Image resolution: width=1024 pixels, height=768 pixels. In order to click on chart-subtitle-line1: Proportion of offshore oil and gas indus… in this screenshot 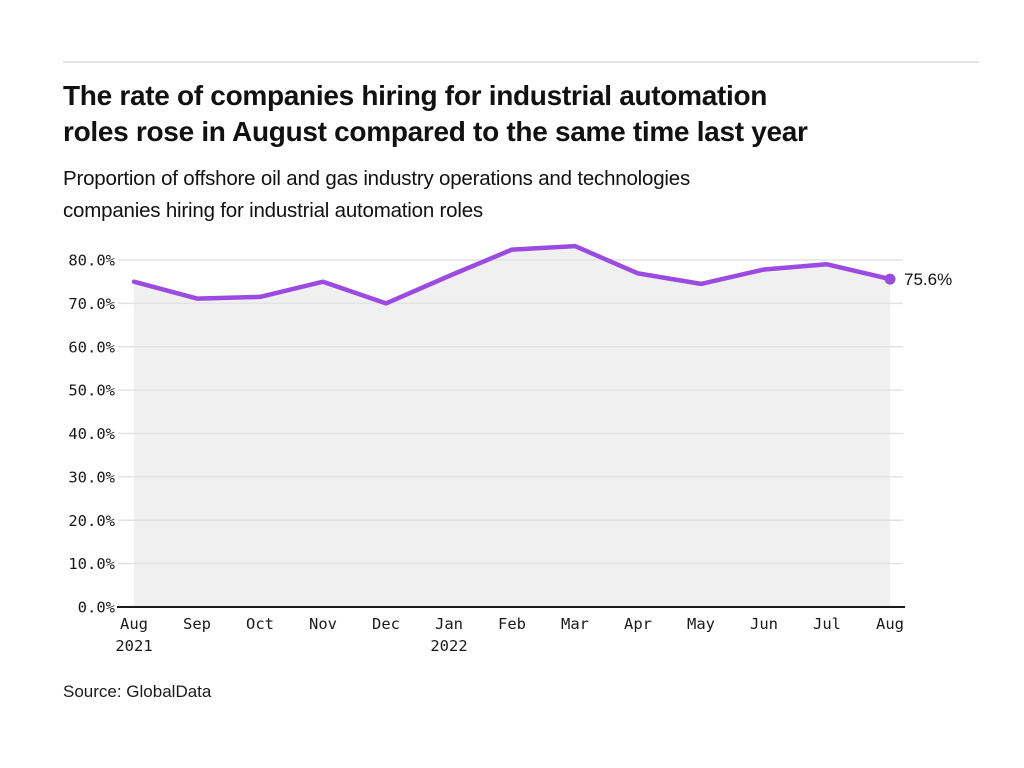, I will do `click(377, 178)`.